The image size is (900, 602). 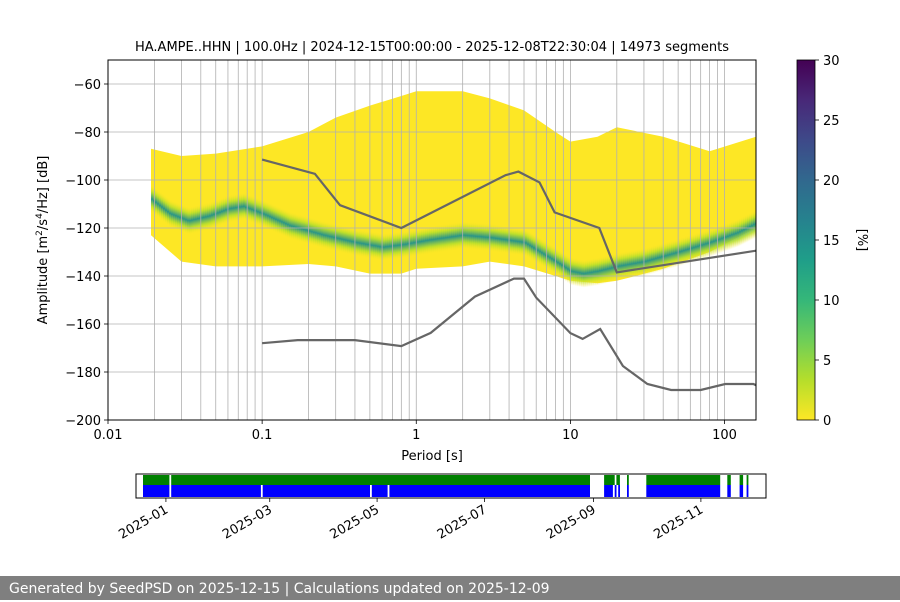 I want to click on date-tick-label: 2025-07, so click(x=462, y=522).